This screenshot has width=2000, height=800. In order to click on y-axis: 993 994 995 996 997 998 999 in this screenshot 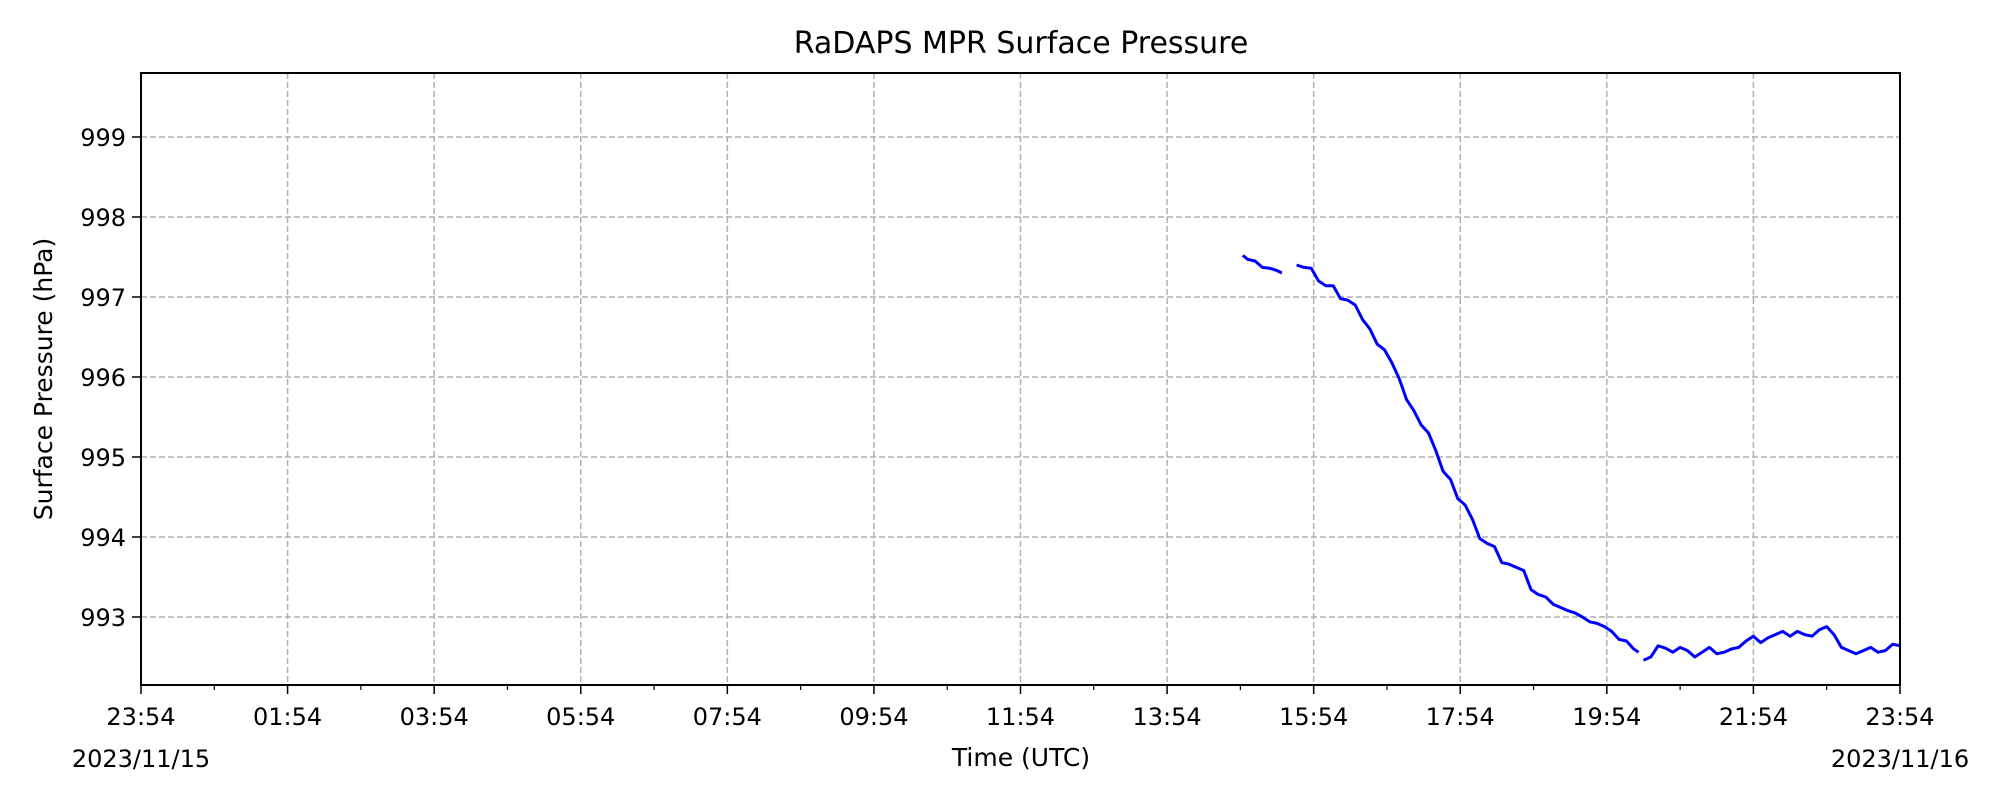, I will do `click(110, 378)`.